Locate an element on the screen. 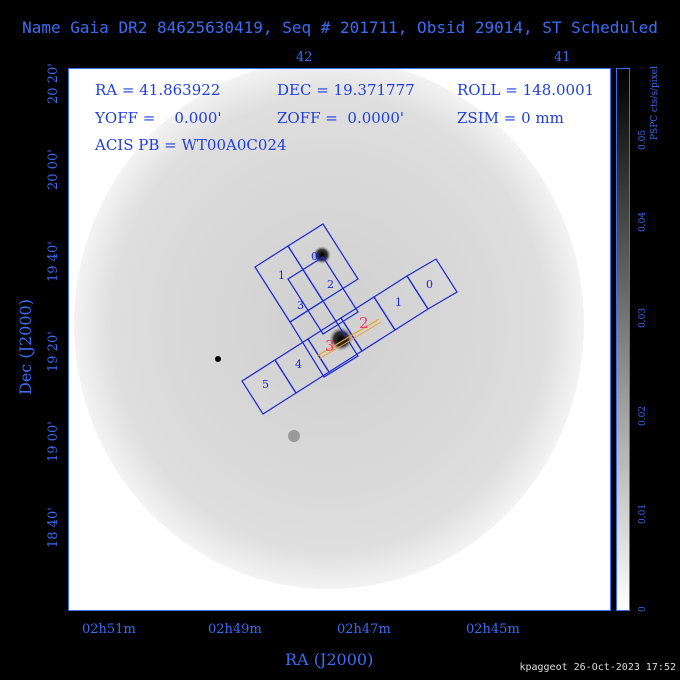 This screenshot has height=680, width=680. cbar-tick-0: 0 is located at coordinates (643, 609).